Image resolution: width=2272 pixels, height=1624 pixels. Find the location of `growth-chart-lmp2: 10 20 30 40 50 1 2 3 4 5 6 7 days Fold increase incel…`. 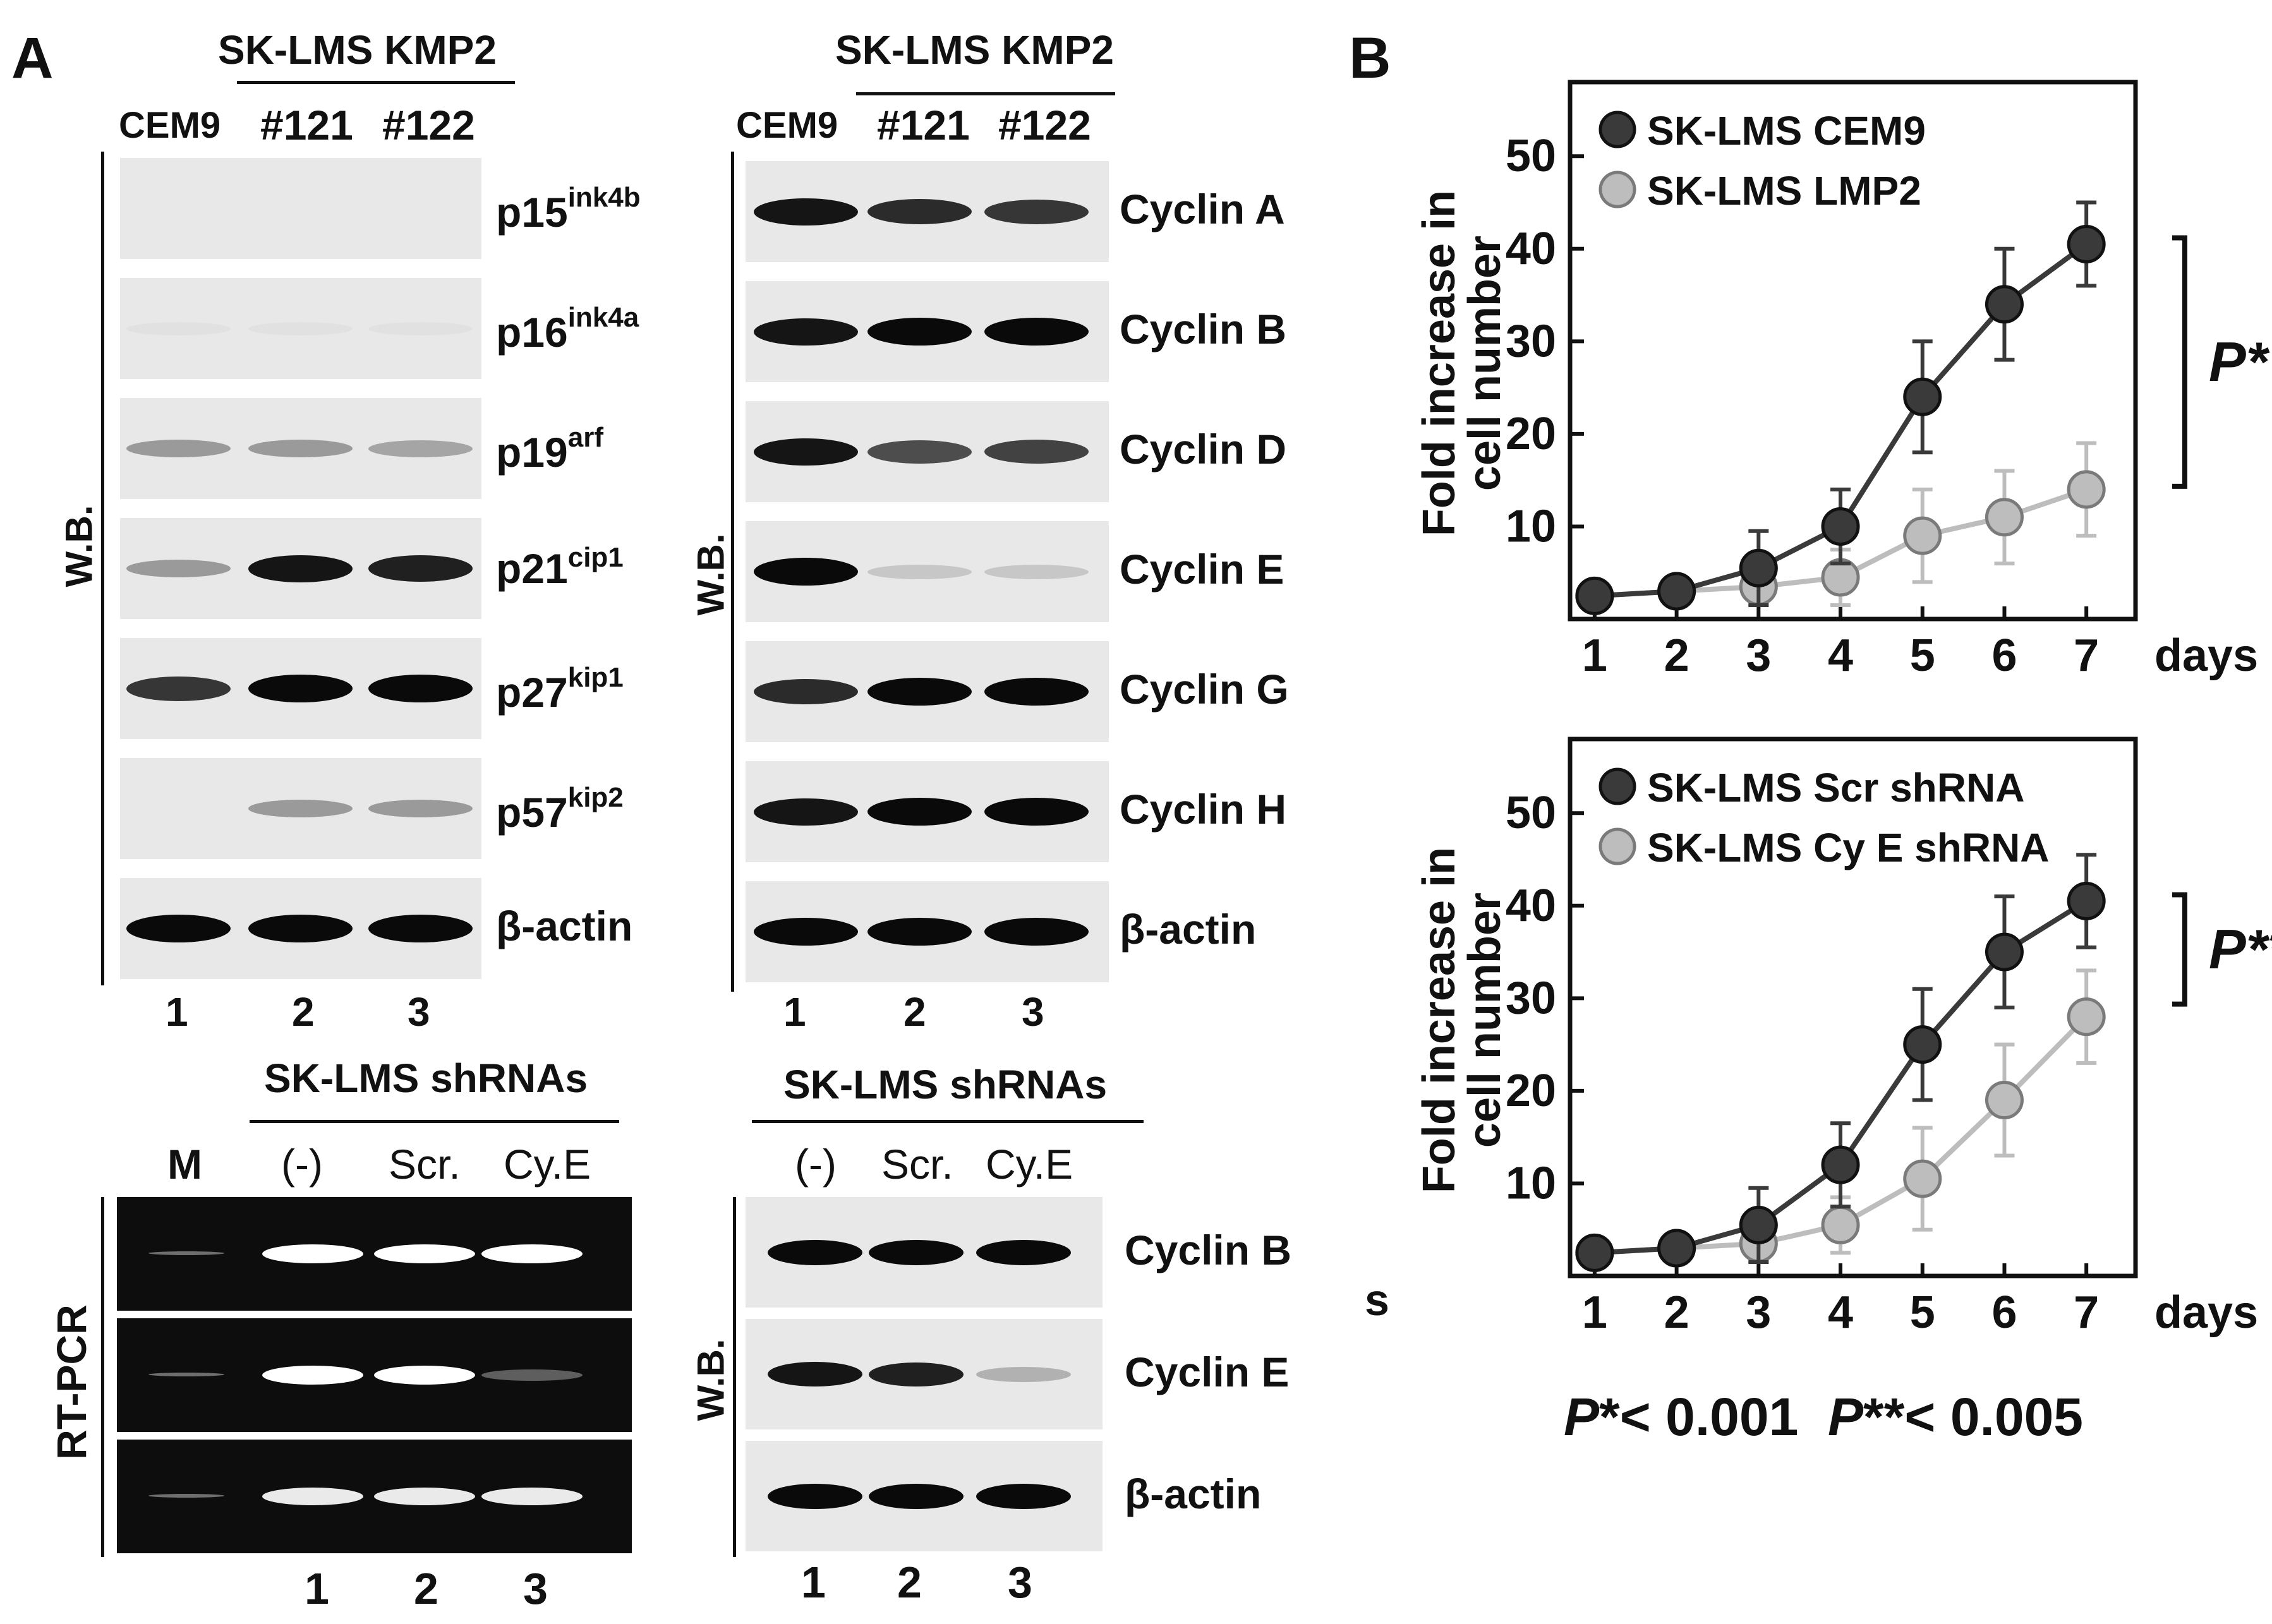

growth-chart-lmp2: 10 20 30 40 50 1 2 3 4 5 6 7 days Fold increase incel… is located at coordinates (1842, 380).